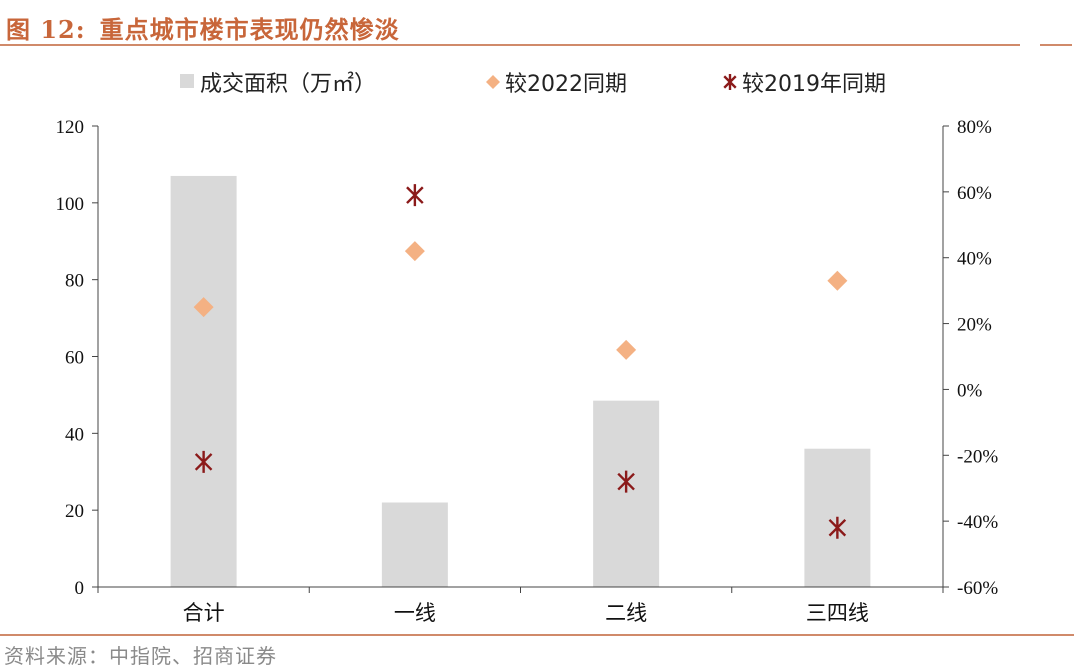  Describe the element at coordinates (493, 82) in the screenshot. I see `legend-swatch-diamond` at that location.